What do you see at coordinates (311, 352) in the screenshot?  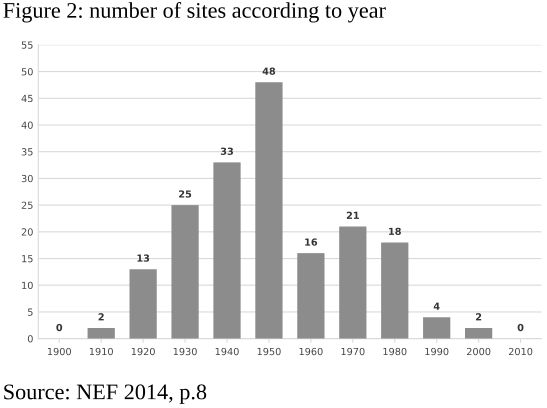 I see `x-tick-label: 1960` at bounding box center [311, 352].